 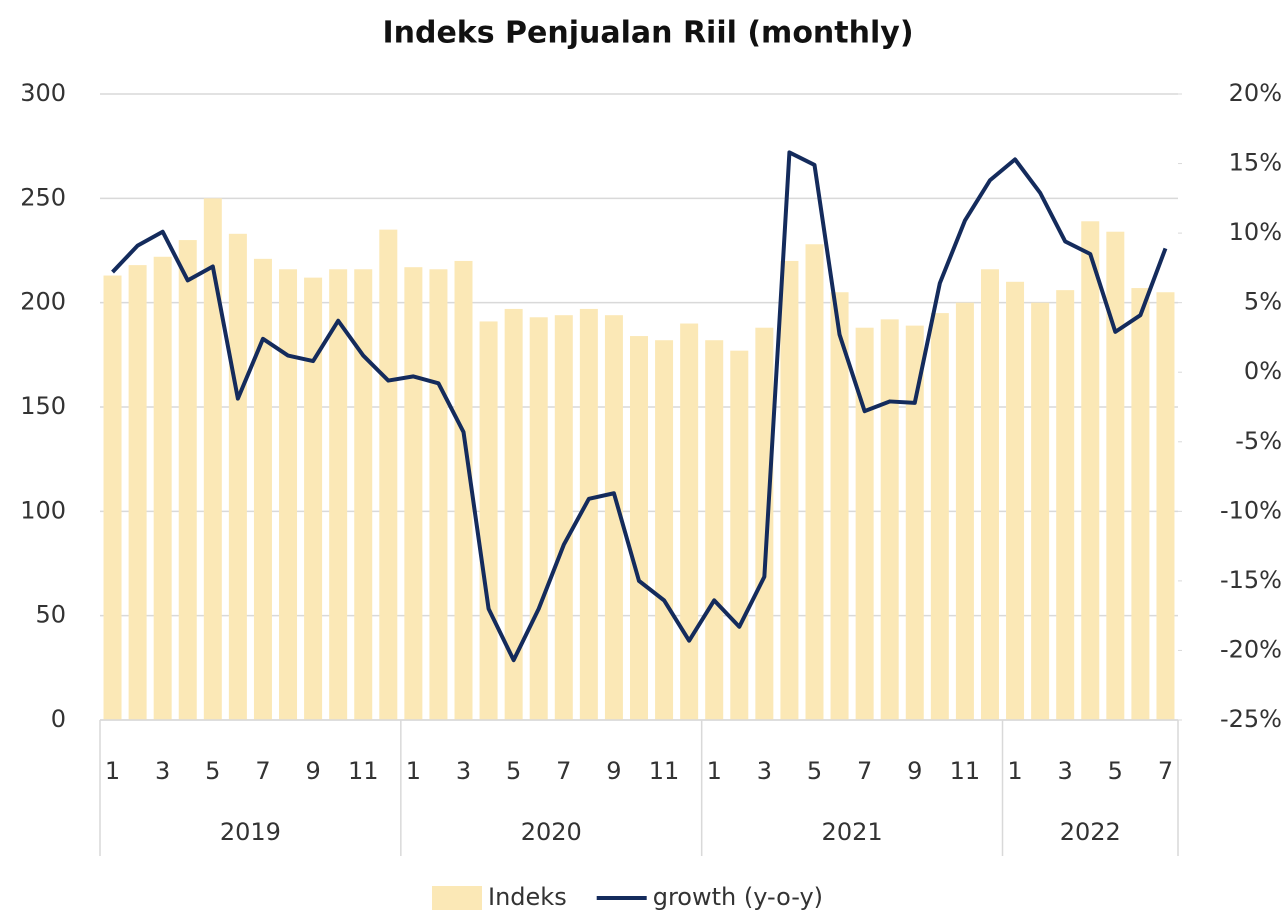 I want to click on y-tick-label: 250, so click(x=43, y=197).